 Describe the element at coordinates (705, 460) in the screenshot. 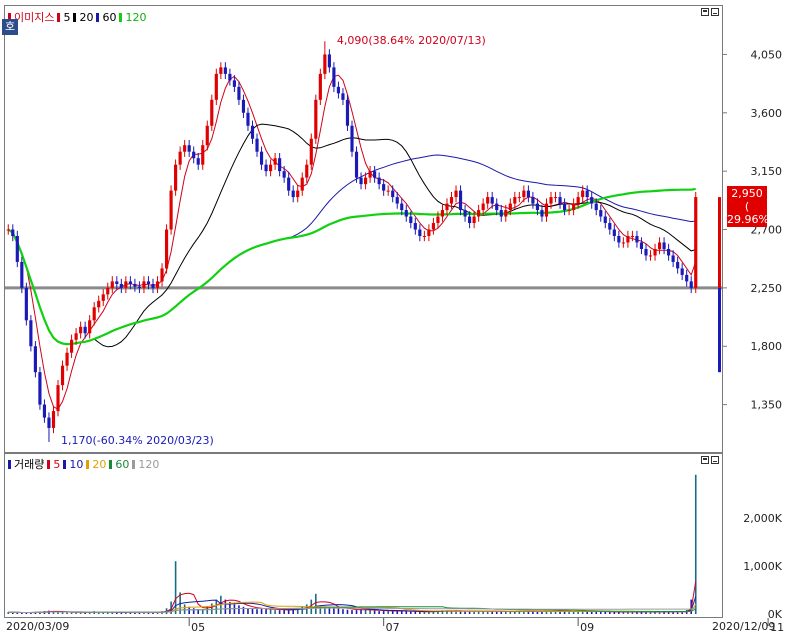

I see `volume-maximize-icon` at that location.